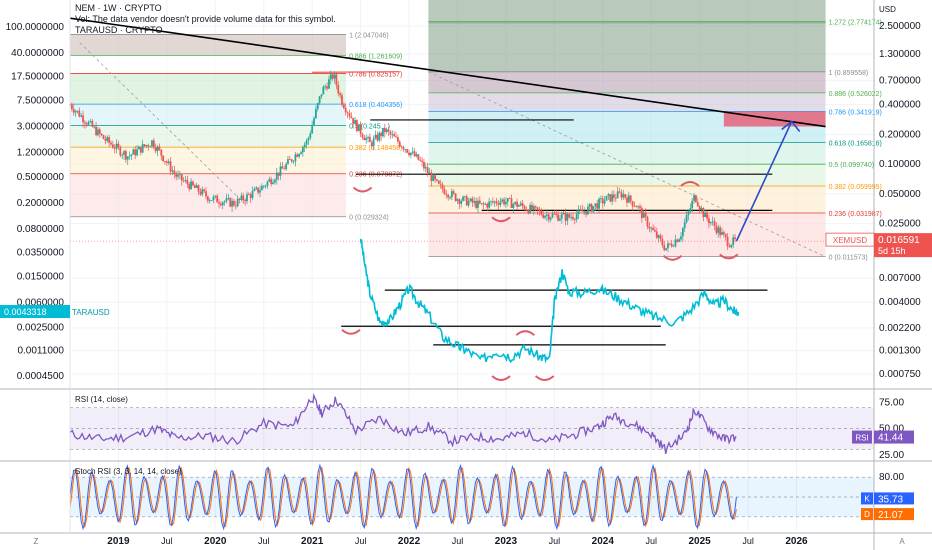  Describe the element at coordinates (867, 498) in the screenshot. I see `stoch-k-tag-text: K` at that location.